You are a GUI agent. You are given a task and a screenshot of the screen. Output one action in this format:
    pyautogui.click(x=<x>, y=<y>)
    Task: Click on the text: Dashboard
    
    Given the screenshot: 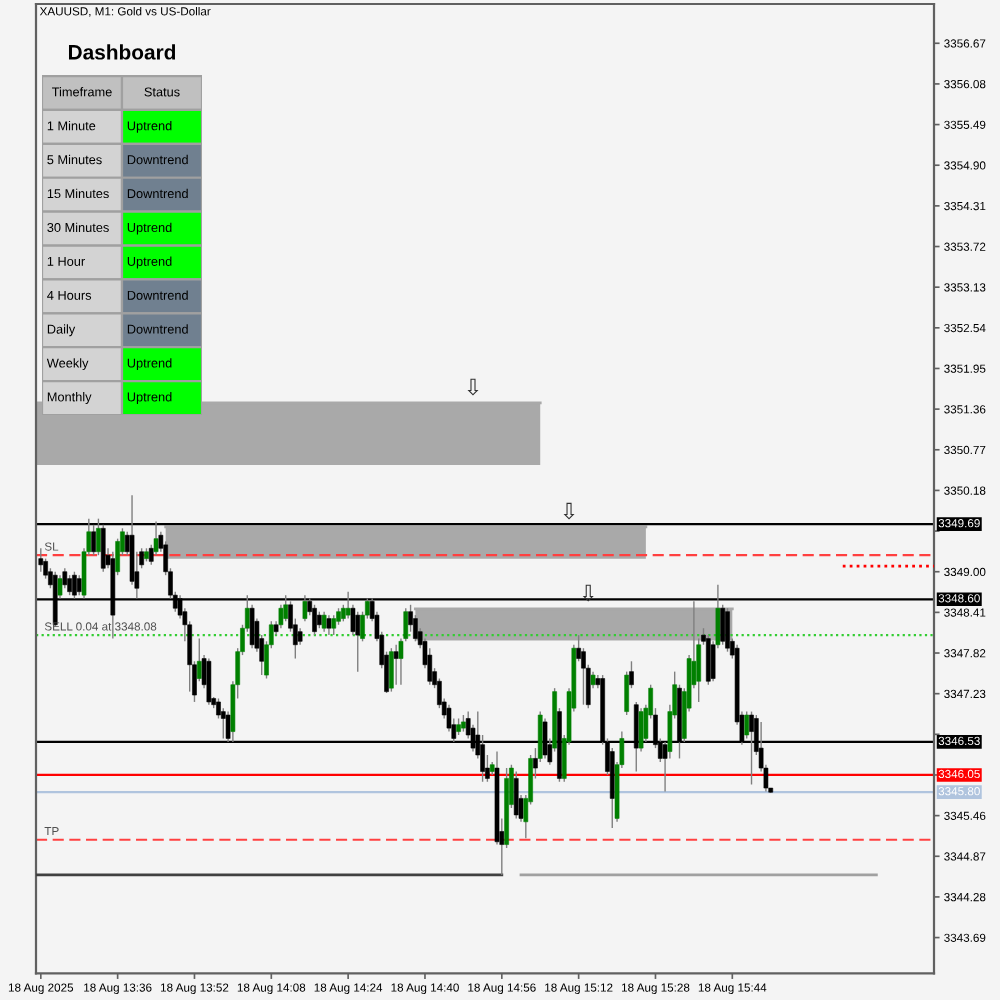 What is the action you would take?
    pyautogui.click(x=122, y=52)
    